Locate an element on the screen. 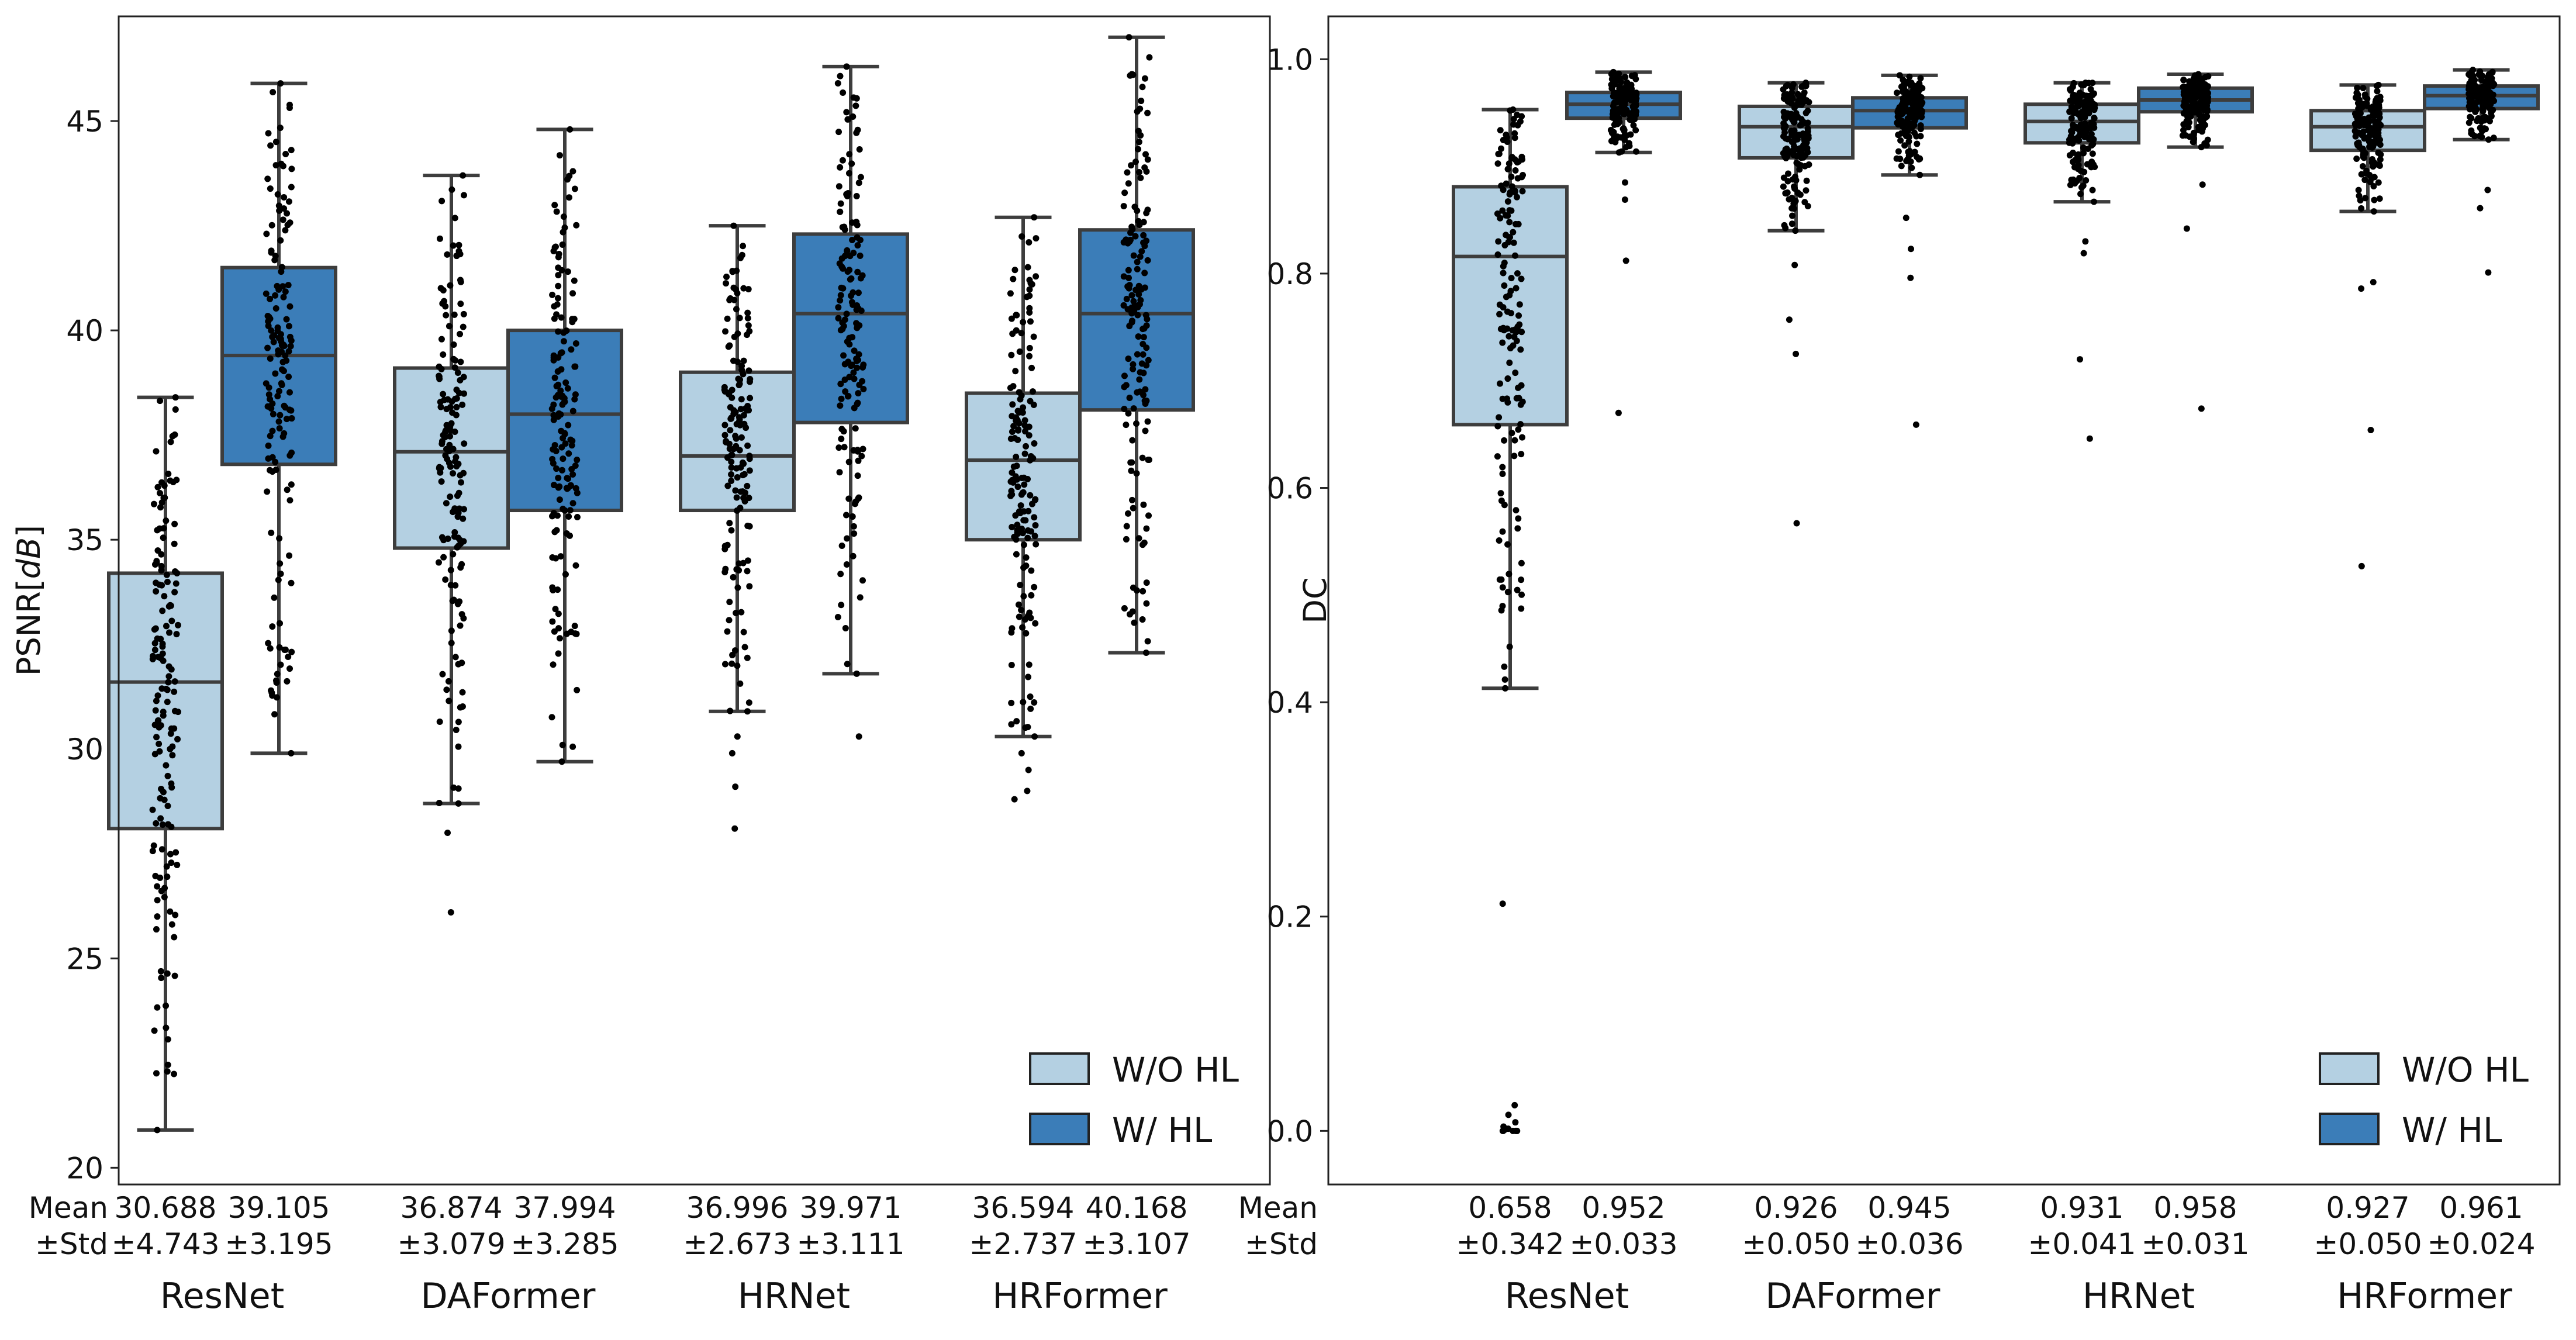 The width and height of the screenshot is (2576, 1340). legend-label: W/ HL is located at coordinates (2452, 1130).